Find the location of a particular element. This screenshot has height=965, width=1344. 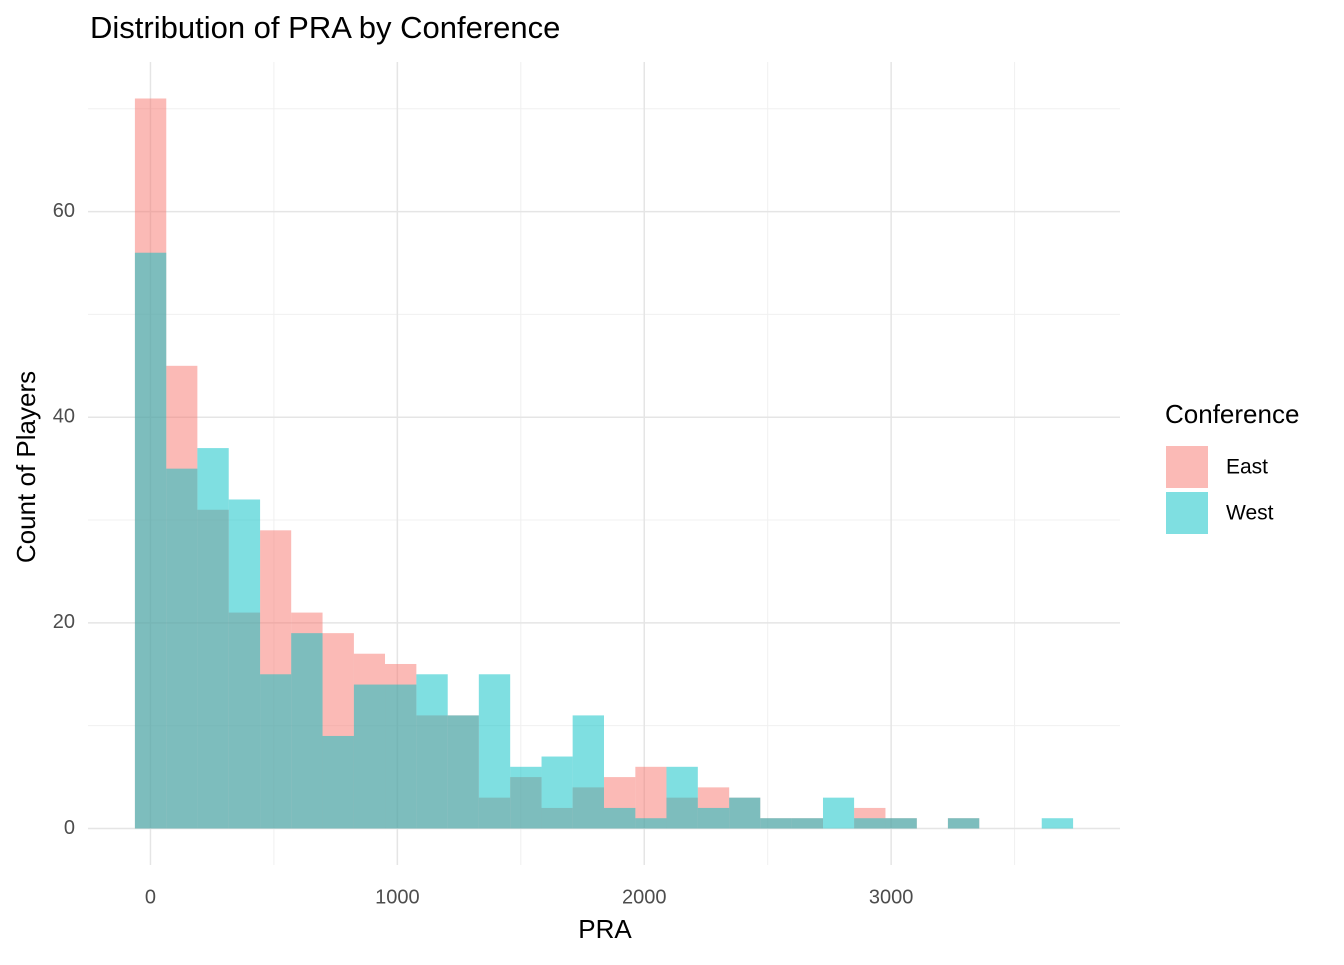

x-tick-label: 1000 is located at coordinates (397, 897).